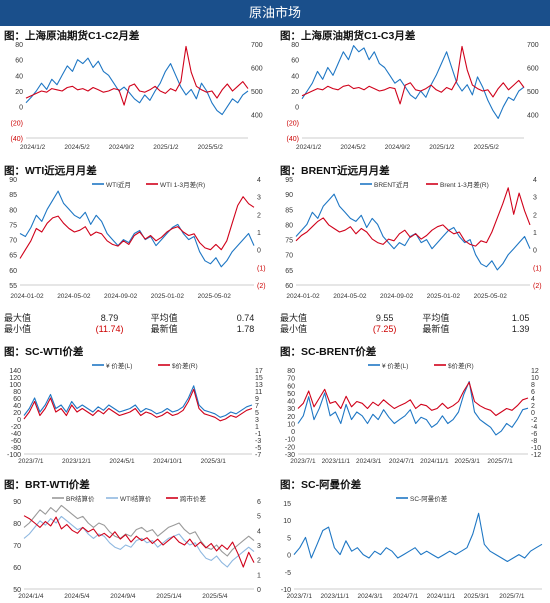 This screenshot has height=603, width=550. Describe the element at coordinates (487, 147) in the screenshot. I see `x-tick-label: 2025/5/2` at that location.